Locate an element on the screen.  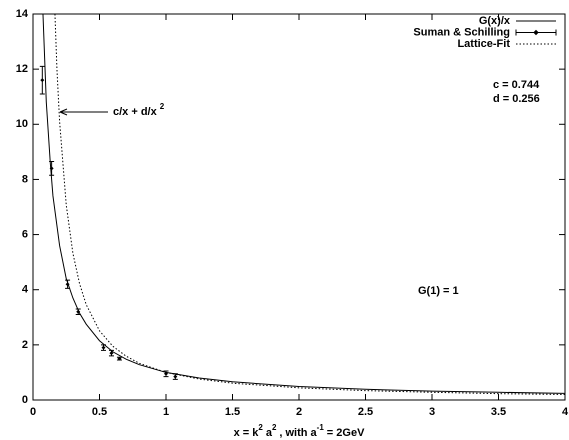
x-label-part: a is located at coordinates (269, 433).